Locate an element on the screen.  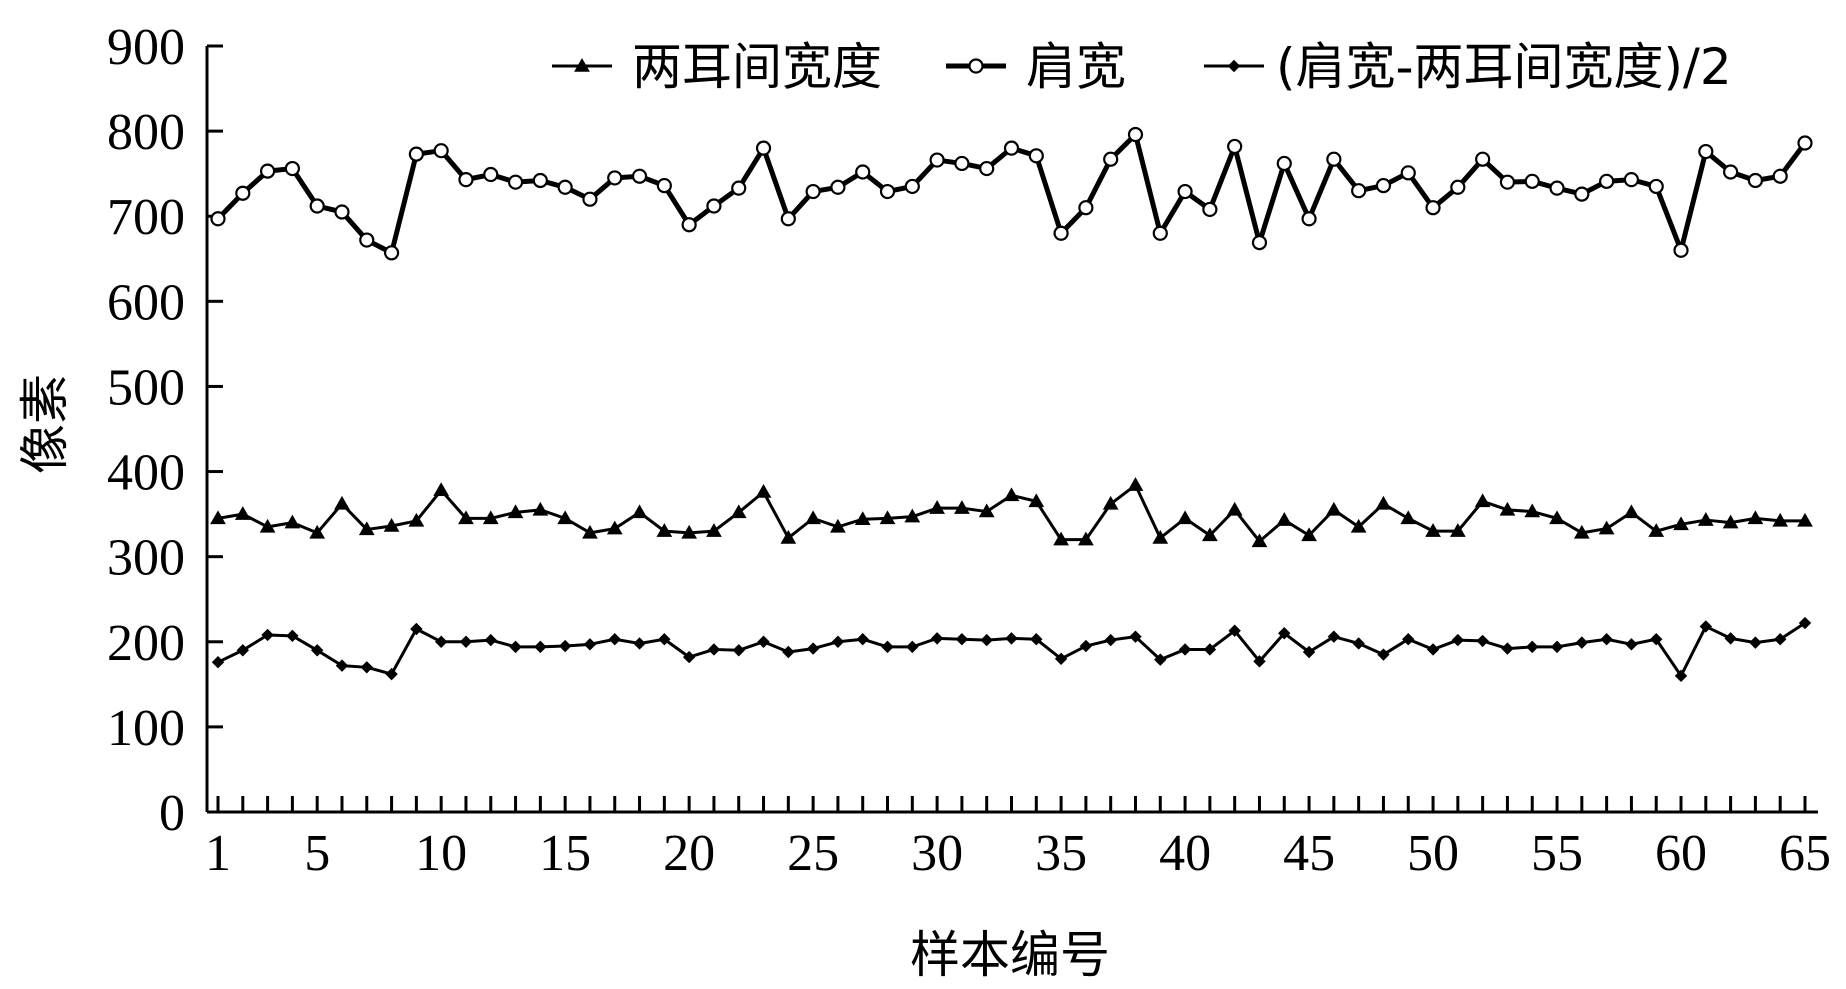
x-tick-label: 30 is located at coordinates (937, 853).